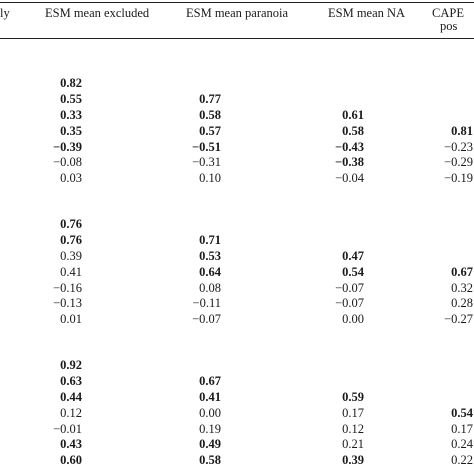 This screenshot has height=474, width=474. What do you see at coordinates (458, 178) in the screenshot?
I see `cell-cape-pos: −0.19` at bounding box center [458, 178].